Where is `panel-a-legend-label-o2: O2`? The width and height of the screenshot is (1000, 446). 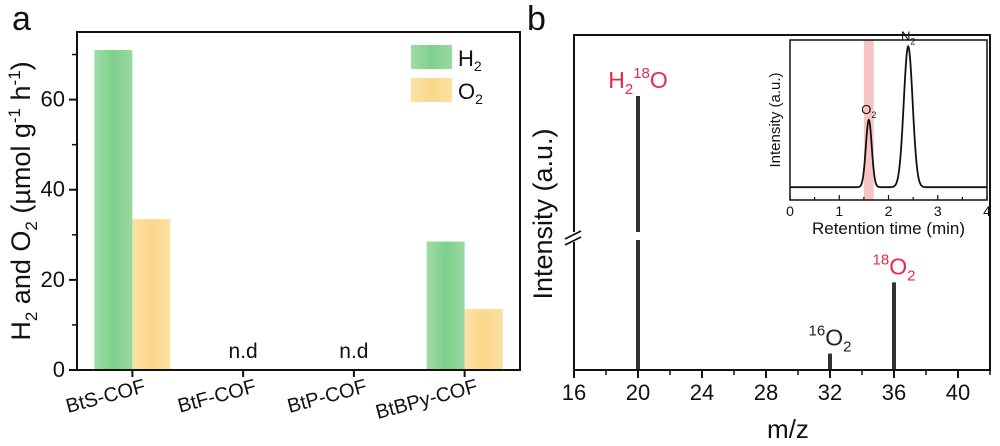
panel-a-legend-label-o2: O2 is located at coordinates (470, 93).